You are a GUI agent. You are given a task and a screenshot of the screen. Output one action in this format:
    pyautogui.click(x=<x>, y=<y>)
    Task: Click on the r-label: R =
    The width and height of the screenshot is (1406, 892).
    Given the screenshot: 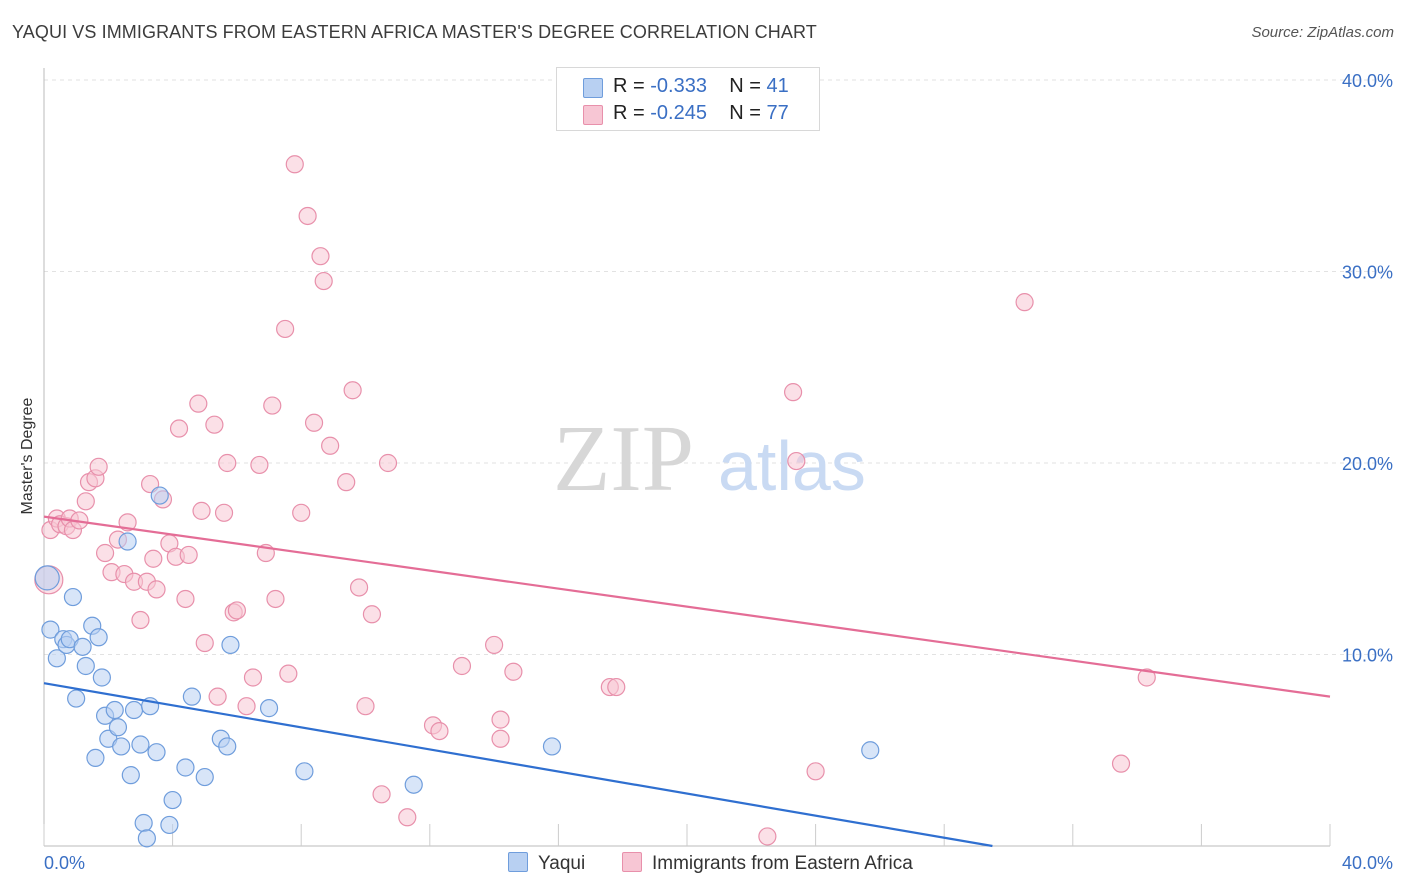 What is the action you would take?
    pyautogui.click(x=629, y=86)
    